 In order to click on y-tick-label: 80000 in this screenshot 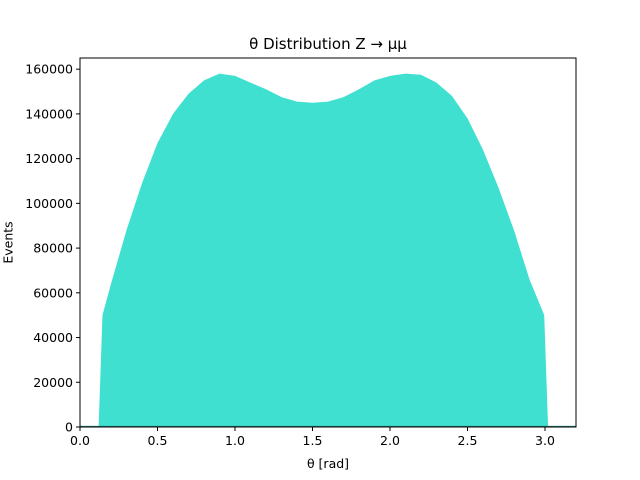, I will do `click(53, 248)`.